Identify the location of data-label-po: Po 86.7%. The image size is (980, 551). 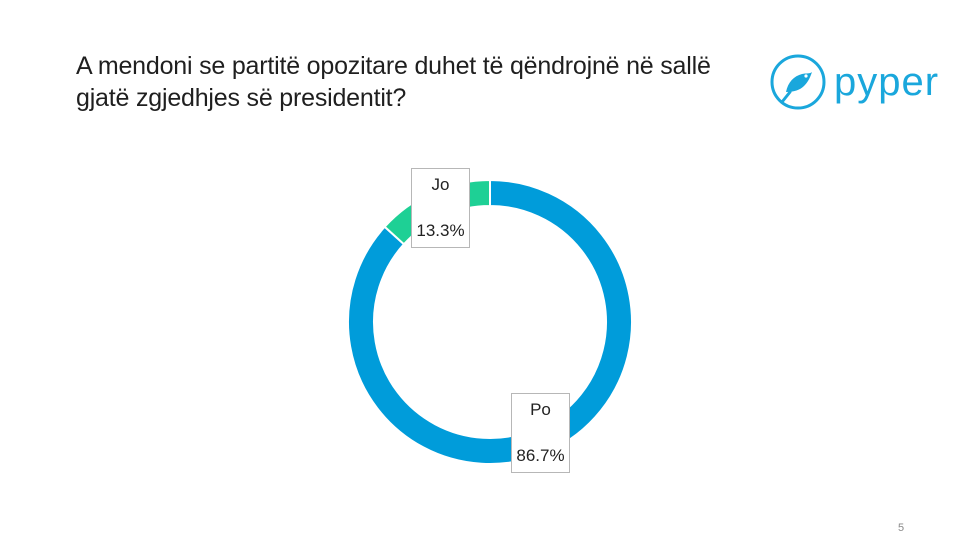
(540, 433).